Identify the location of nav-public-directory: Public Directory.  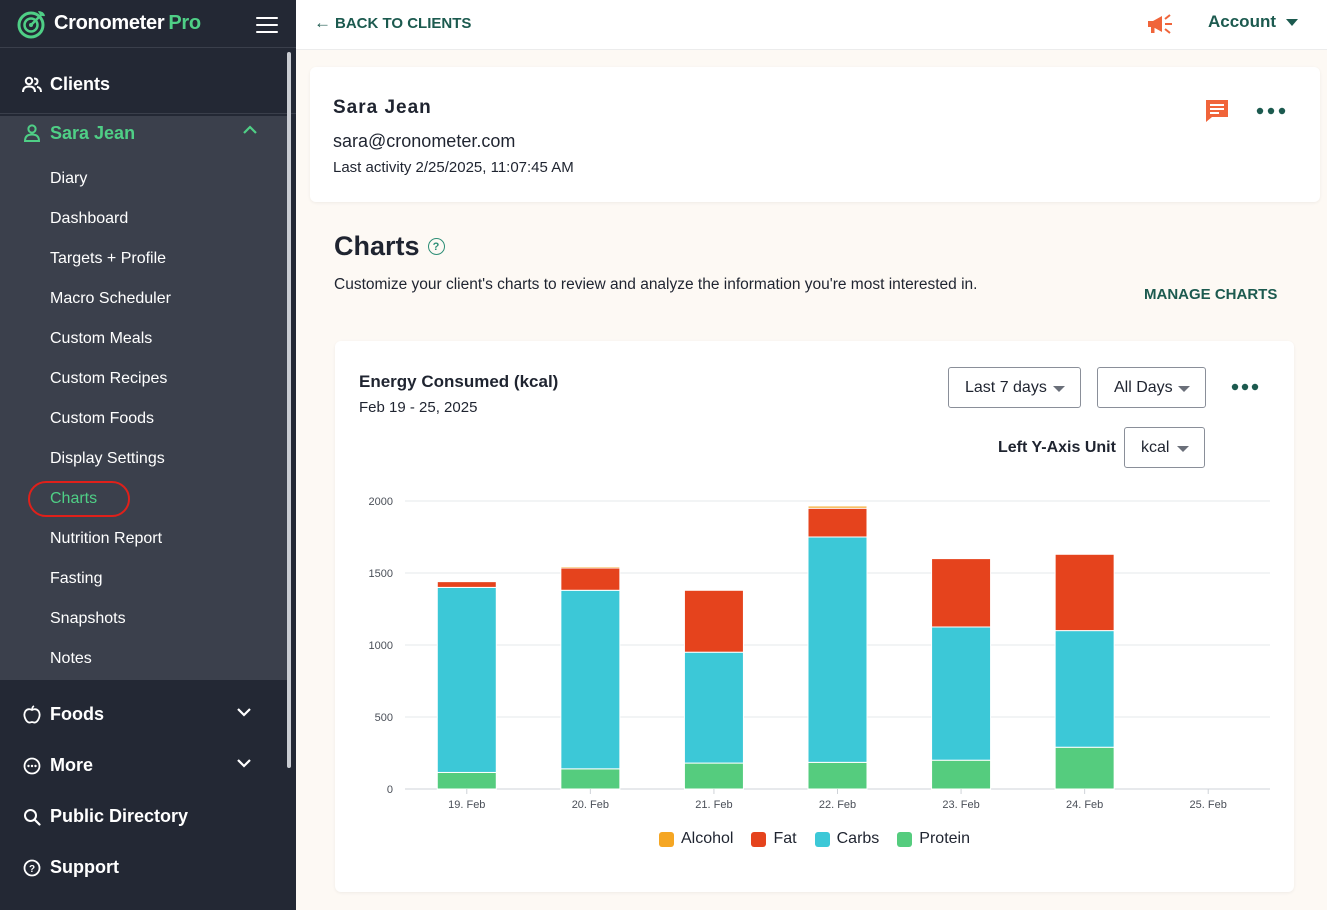
(144, 816).